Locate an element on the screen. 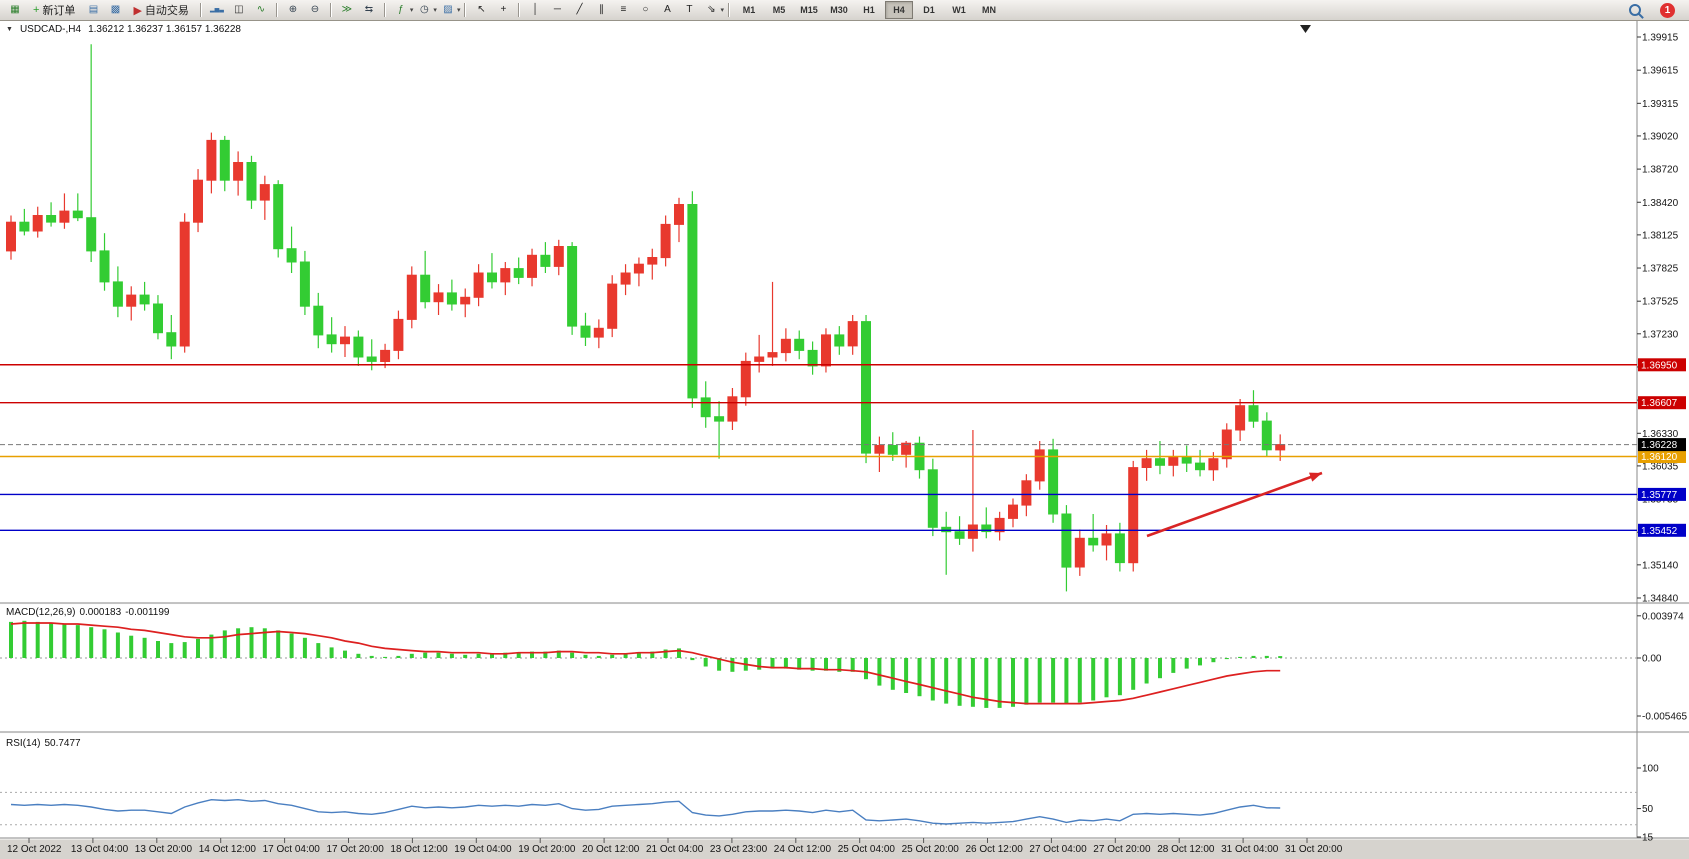  chart-shift-marker is located at coordinates (1305, 29).